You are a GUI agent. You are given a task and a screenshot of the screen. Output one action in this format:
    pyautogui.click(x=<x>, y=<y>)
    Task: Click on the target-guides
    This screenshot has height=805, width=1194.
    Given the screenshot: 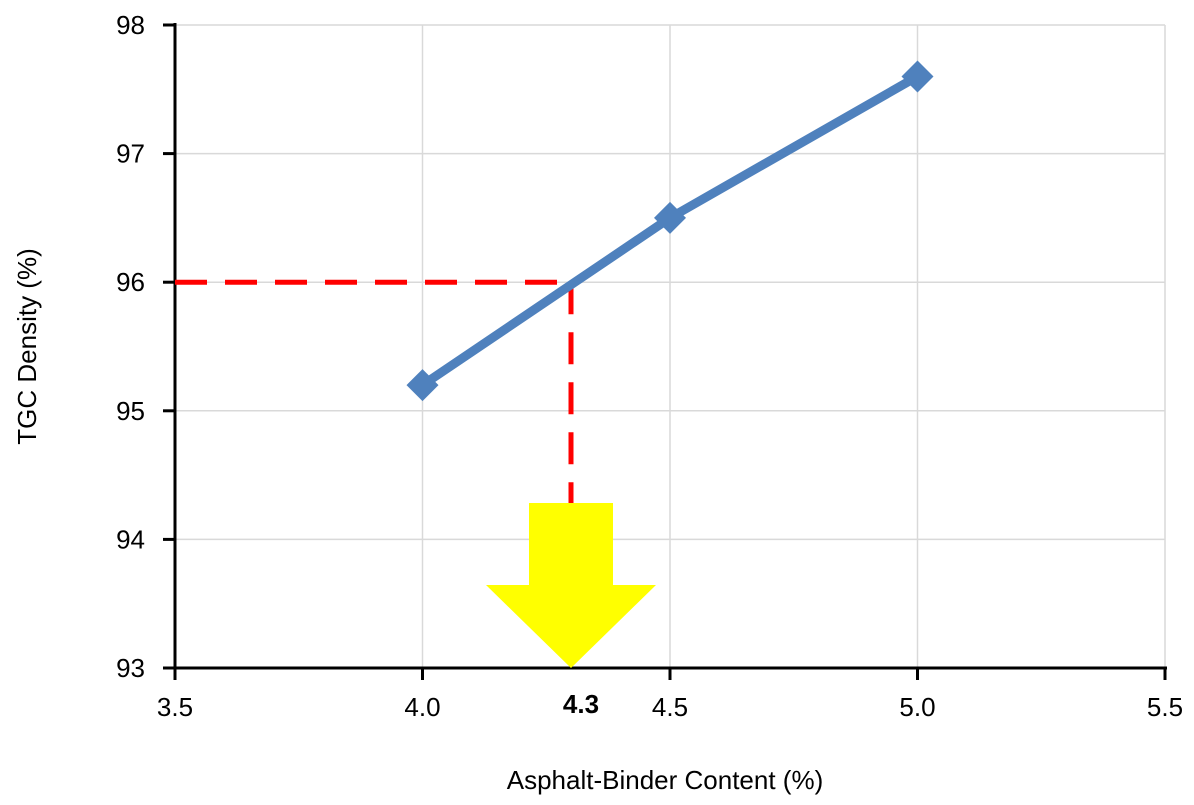 What is the action you would take?
    pyautogui.click(x=374, y=392)
    